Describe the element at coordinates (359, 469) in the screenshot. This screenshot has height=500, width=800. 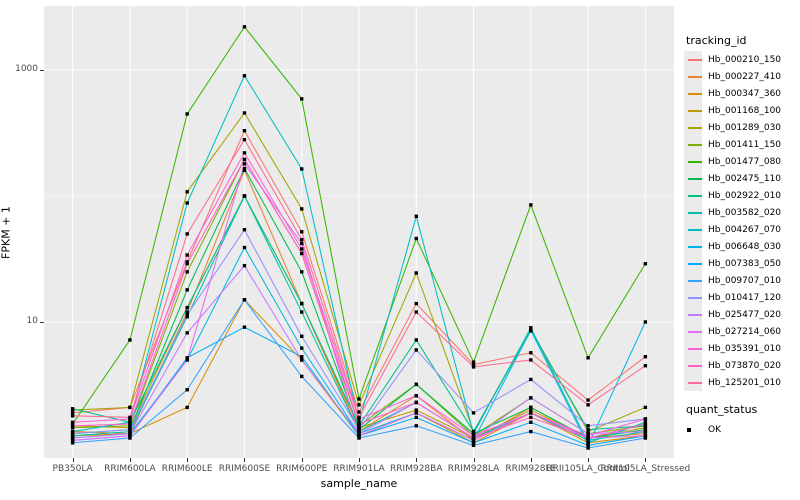
I see `x-tick-label: RRIM901LA` at that location.